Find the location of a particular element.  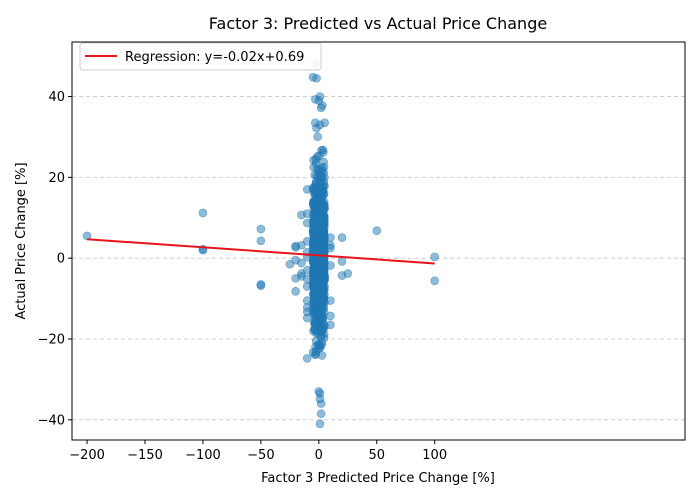

legend: Regression: y=-0.02x+0.69 is located at coordinates (200, 56).